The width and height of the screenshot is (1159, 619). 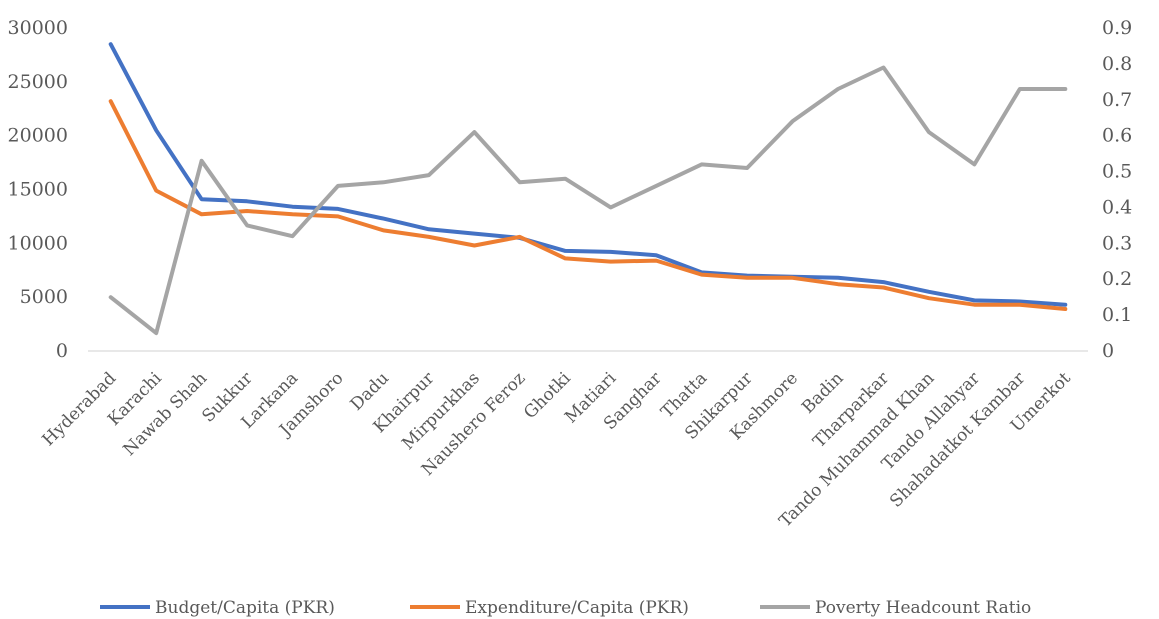 What do you see at coordinates (38, 82) in the screenshot?
I see `left-tick-label: 25000` at bounding box center [38, 82].